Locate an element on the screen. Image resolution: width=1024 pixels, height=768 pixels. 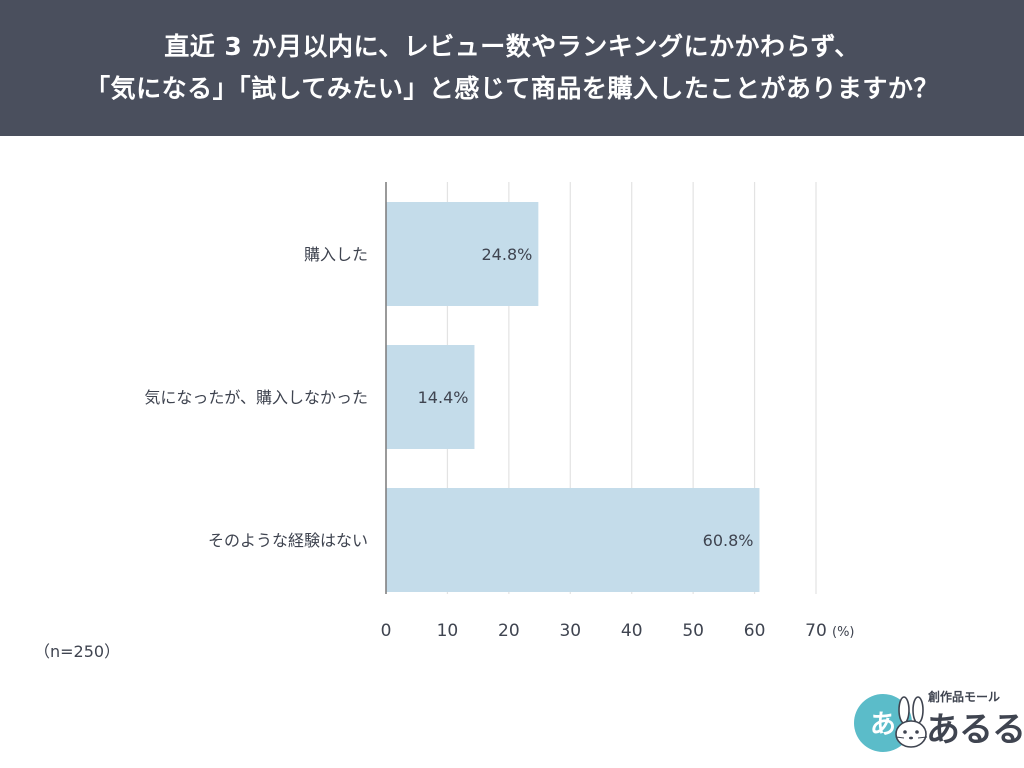
logo-subtitle: 創作品モール is located at coordinates (964, 697).